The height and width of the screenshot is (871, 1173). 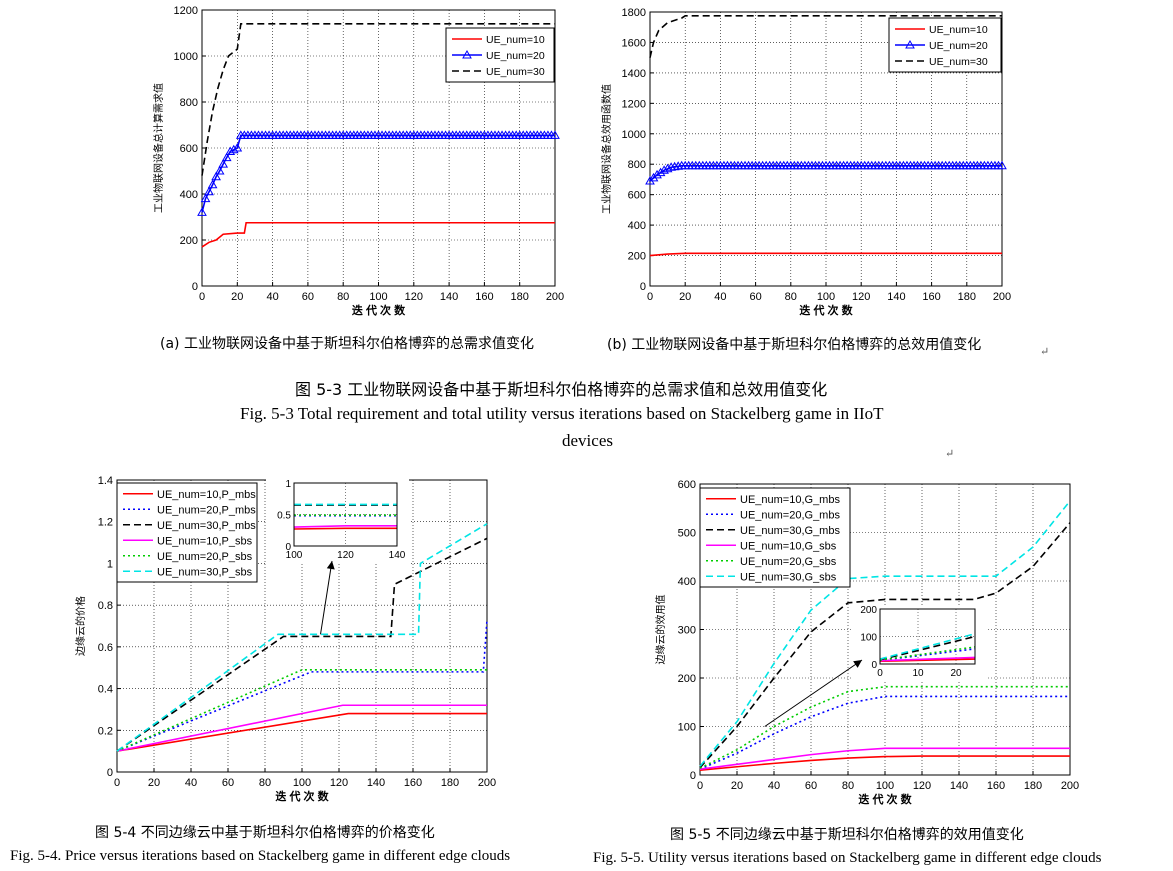 I want to click on y-tick-label: 0.6, so click(x=105, y=648).